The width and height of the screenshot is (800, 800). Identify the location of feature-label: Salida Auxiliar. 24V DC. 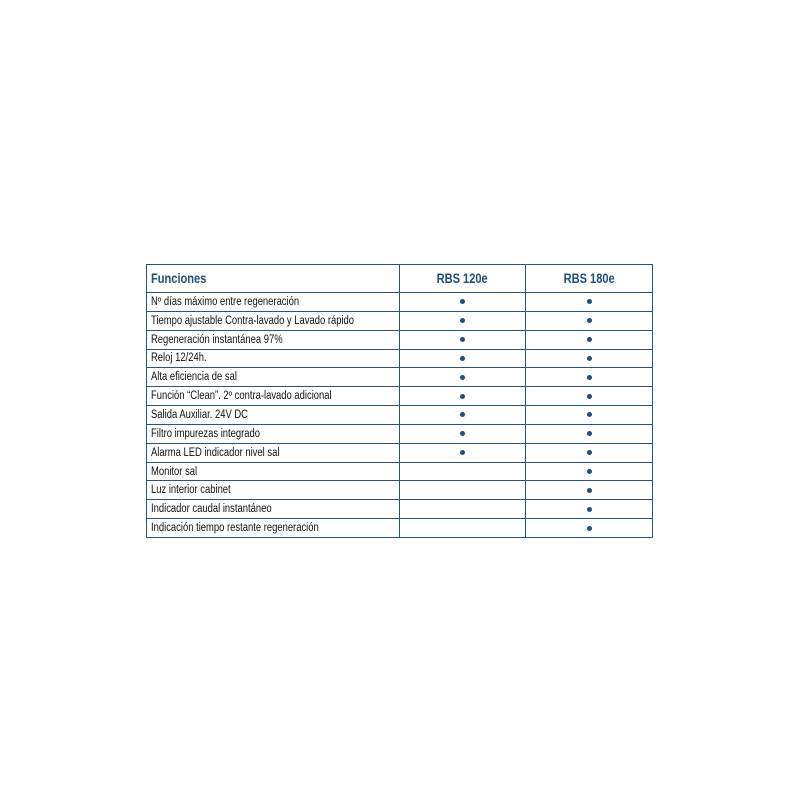
(199, 414).